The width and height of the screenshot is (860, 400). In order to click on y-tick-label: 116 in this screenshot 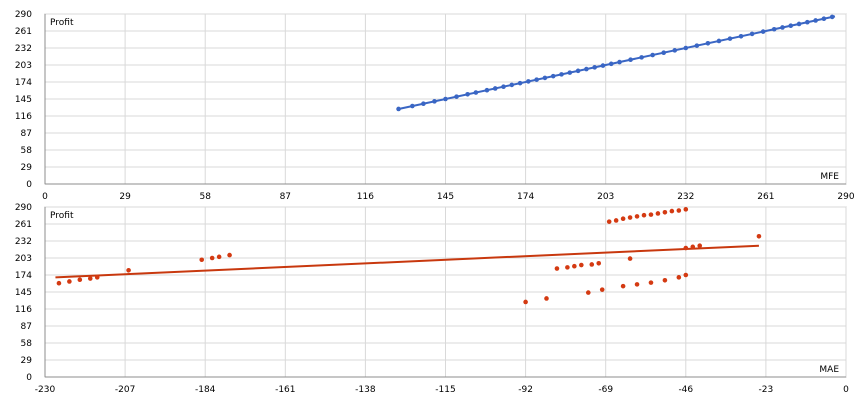, I will do `click(23, 117)`.